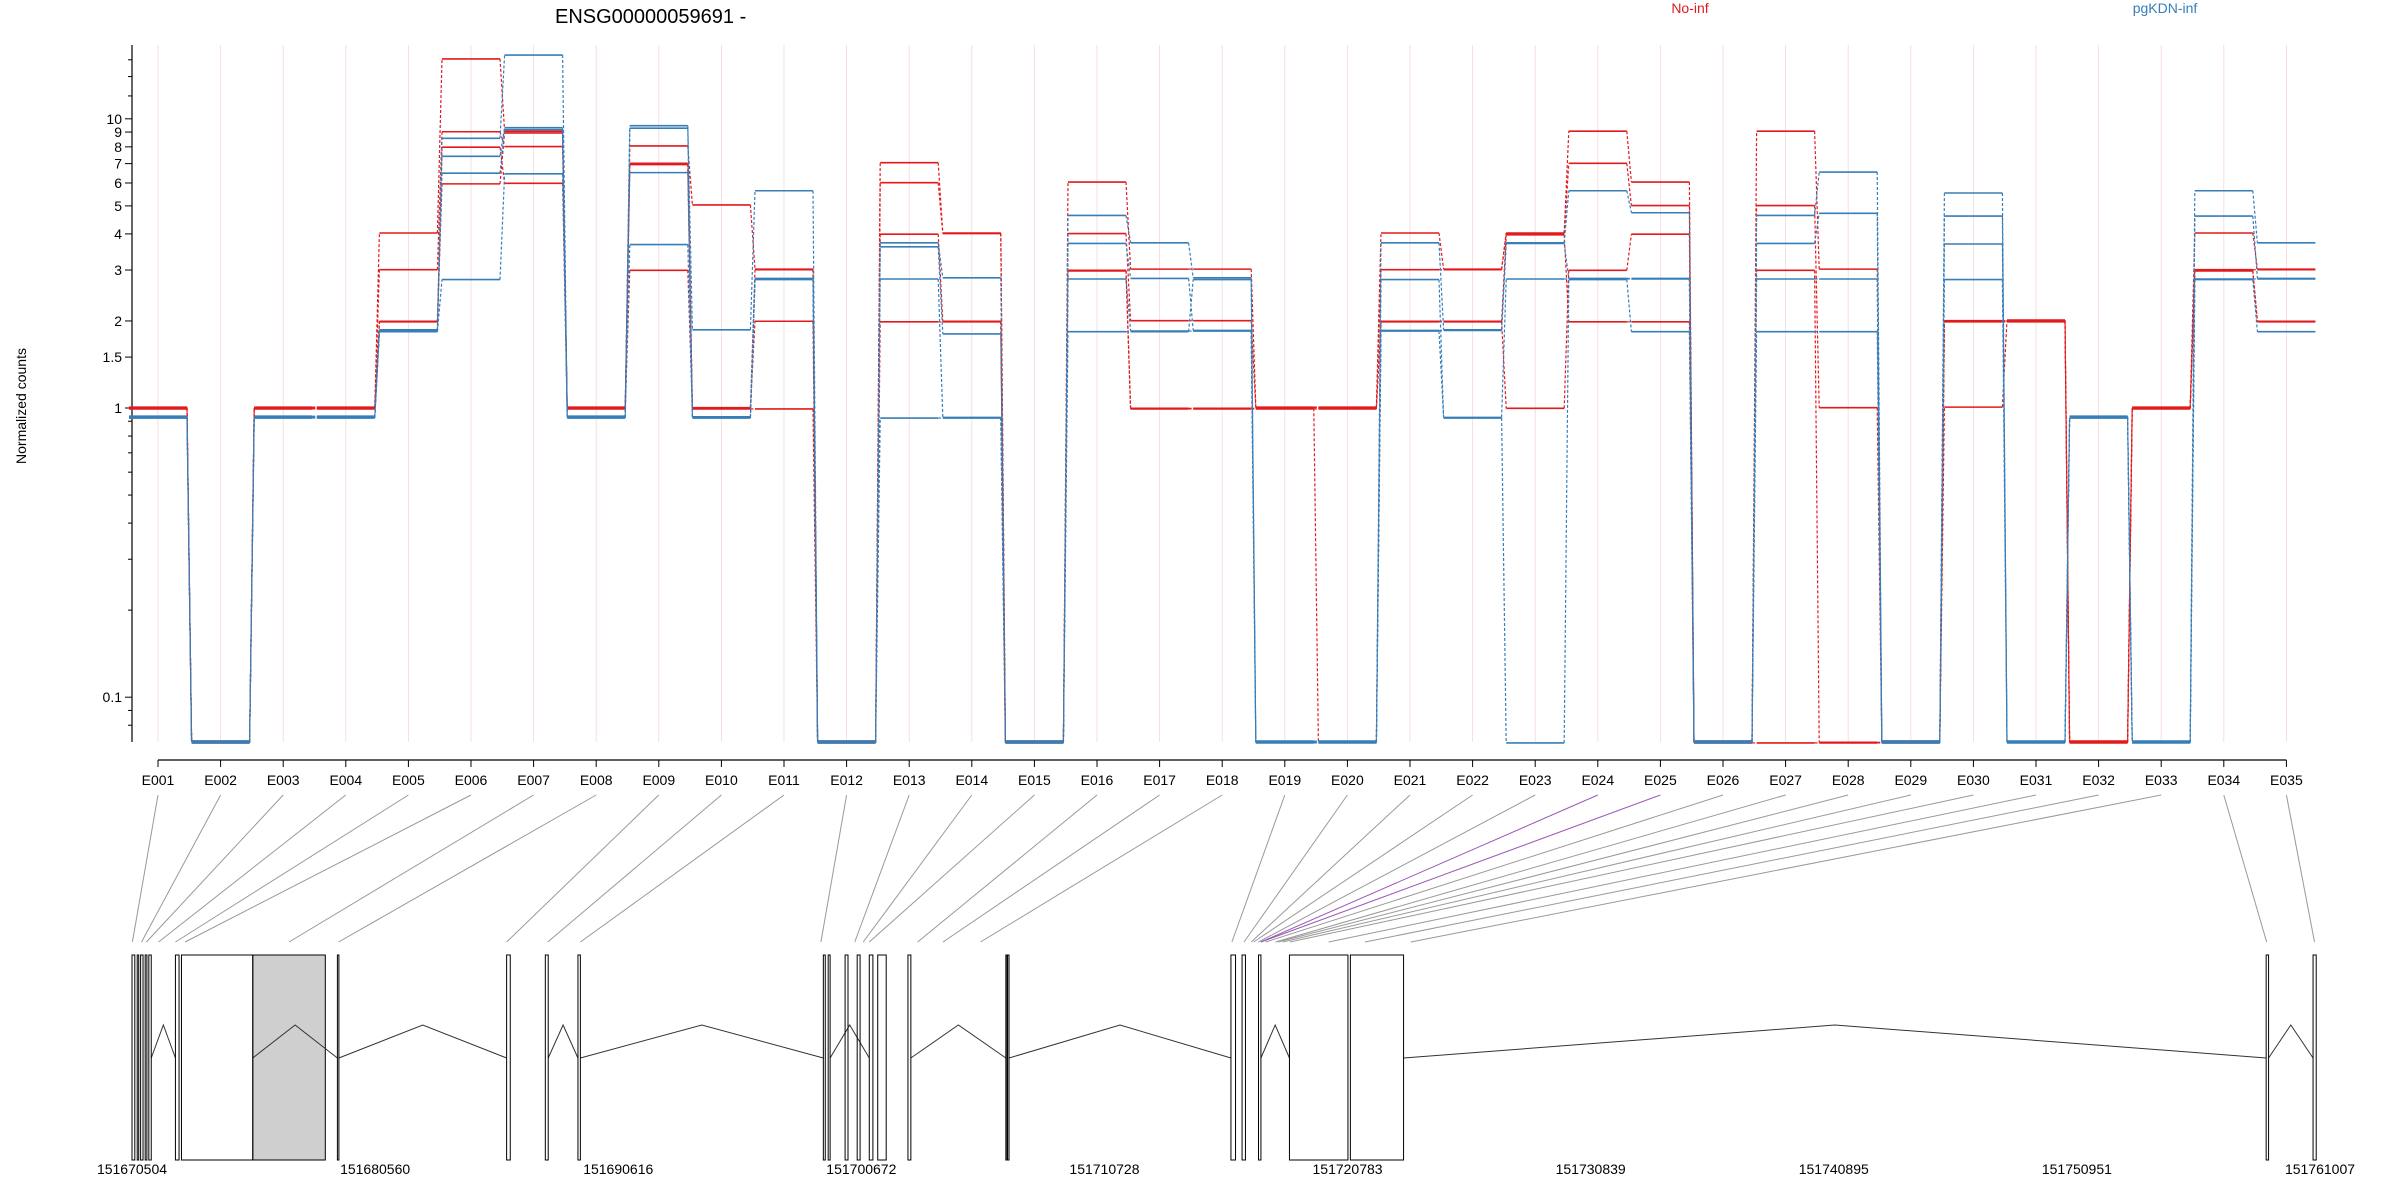  What do you see at coordinates (917, 868) in the screenshot?
I see `connector-e014` at bounding box center [917, 868].